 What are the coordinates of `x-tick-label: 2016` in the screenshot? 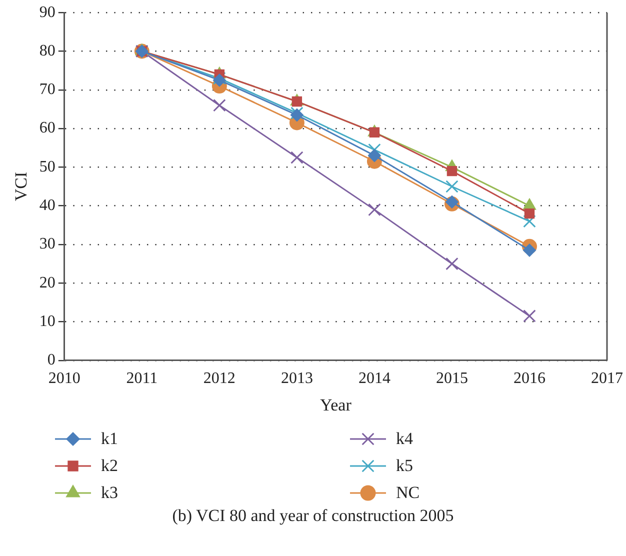 It's located at (529, 379).